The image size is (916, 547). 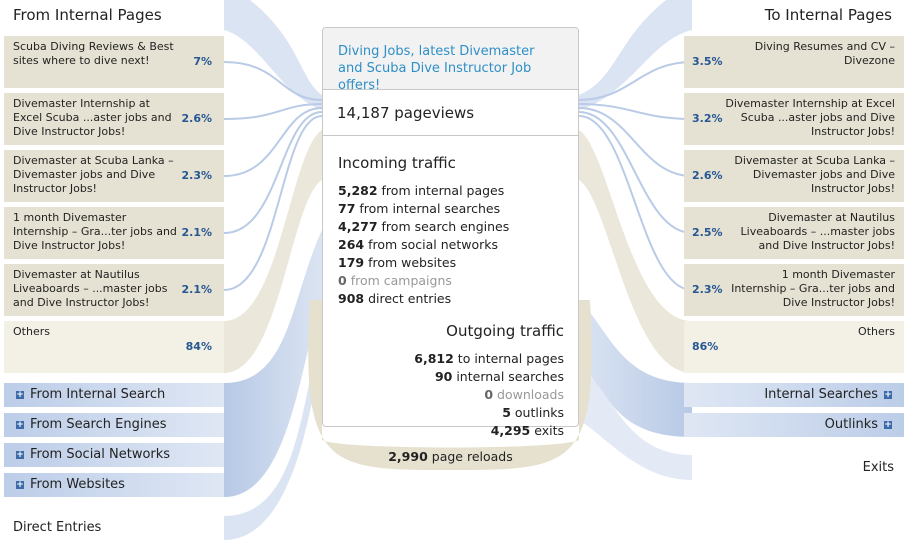 What do you see at coordinates (412, 262) in the screenshot?
I see `traffic-label: from websites` at bounding box center [412, 262].